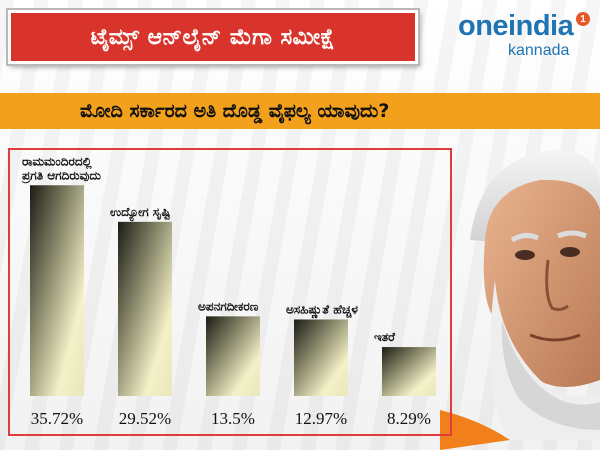  Describe the element at coordinates (409, 418) in the screenshot. I see `value-label-5: 8.29%` at that location.